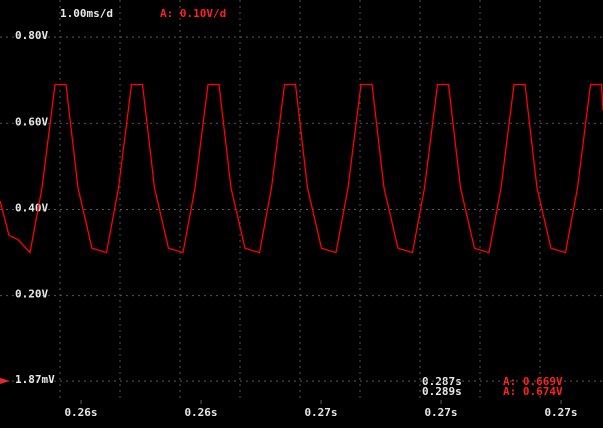 The image size is (603, 428). What do you see at coordinates (31, 121) in the screenshot?
I see `y-tick-label: 0.60V` at bounding box center [31, 121].